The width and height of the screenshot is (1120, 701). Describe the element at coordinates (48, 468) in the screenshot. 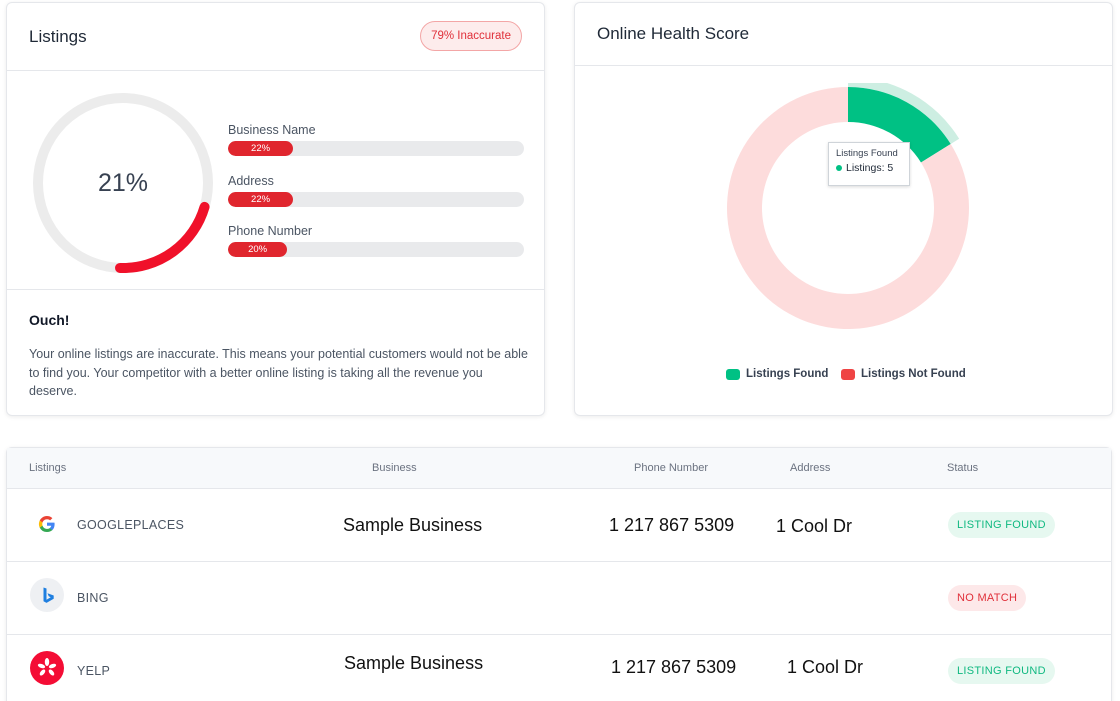

I see `header-listings: Listings` at that location.